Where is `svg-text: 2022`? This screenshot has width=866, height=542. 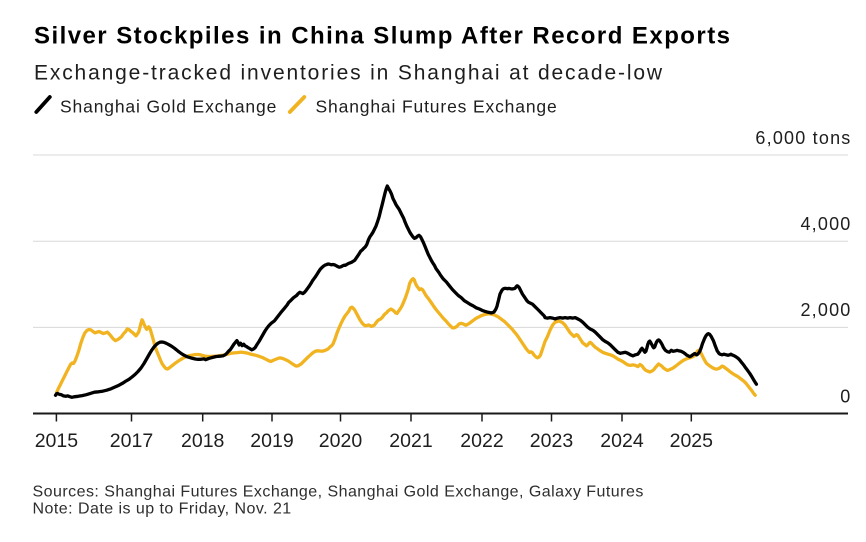
svg-text: 2022 is located at coordinates (481, 441).